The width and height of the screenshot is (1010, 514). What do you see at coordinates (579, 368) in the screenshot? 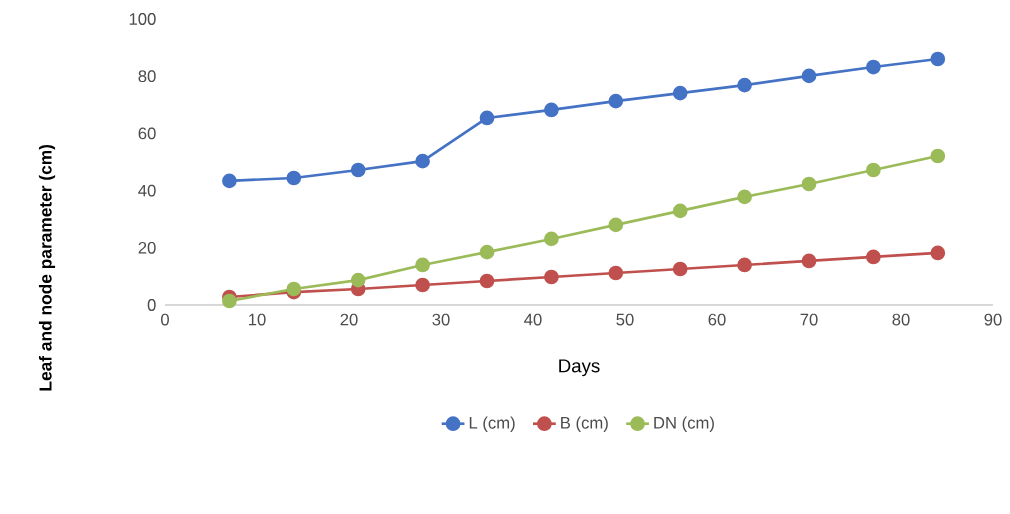
I see `x-axis-title: Days` at bounding box center [579, 368].